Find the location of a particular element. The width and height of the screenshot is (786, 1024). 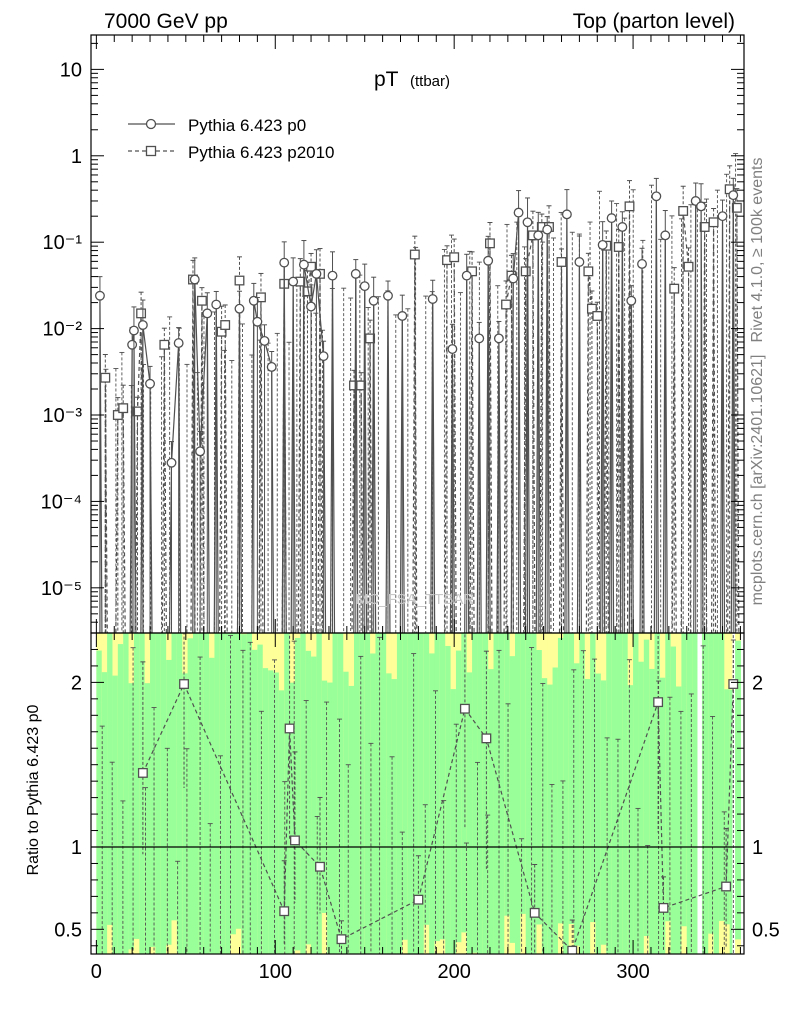

x-tick-label: 300 is located at coordinates (632, 972).